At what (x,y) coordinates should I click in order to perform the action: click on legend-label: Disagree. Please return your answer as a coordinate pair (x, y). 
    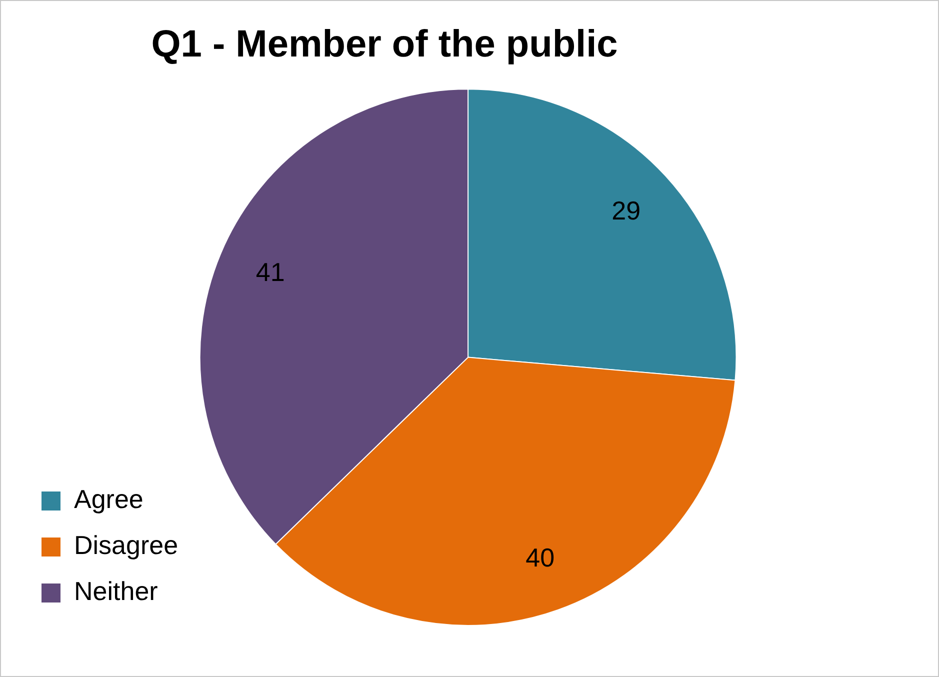
    Looking at the image, I should click on (126, 545).